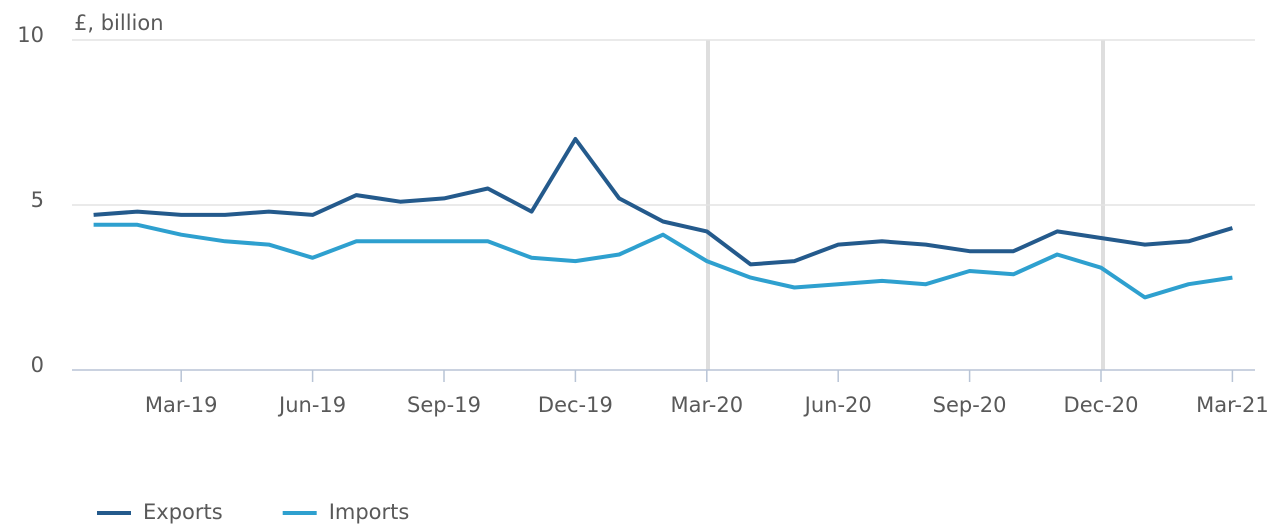  I want to click on y-tick-label: 5, so click(37, 200).